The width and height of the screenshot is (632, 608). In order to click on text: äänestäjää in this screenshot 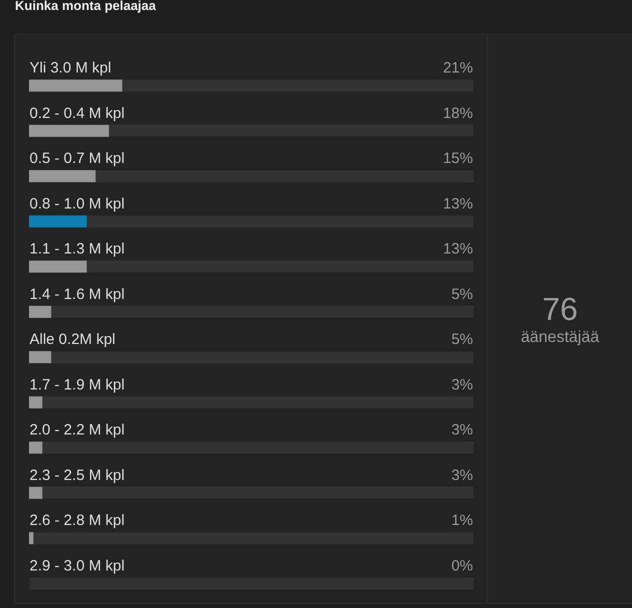, I will do `click(560, 337)`.